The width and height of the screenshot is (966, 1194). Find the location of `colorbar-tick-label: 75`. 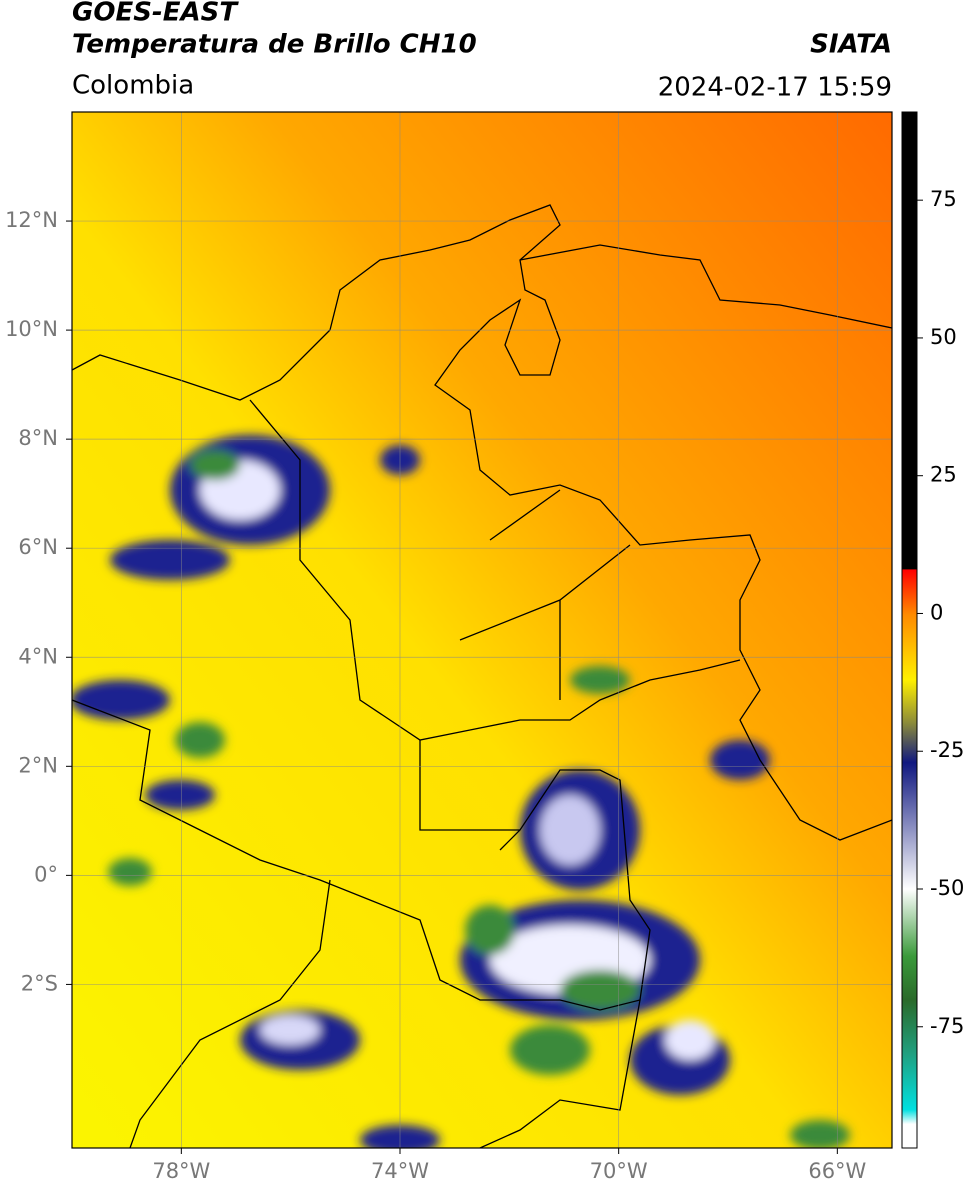

colorbar-tick-label: 75 is located at coordinates (943, 199).